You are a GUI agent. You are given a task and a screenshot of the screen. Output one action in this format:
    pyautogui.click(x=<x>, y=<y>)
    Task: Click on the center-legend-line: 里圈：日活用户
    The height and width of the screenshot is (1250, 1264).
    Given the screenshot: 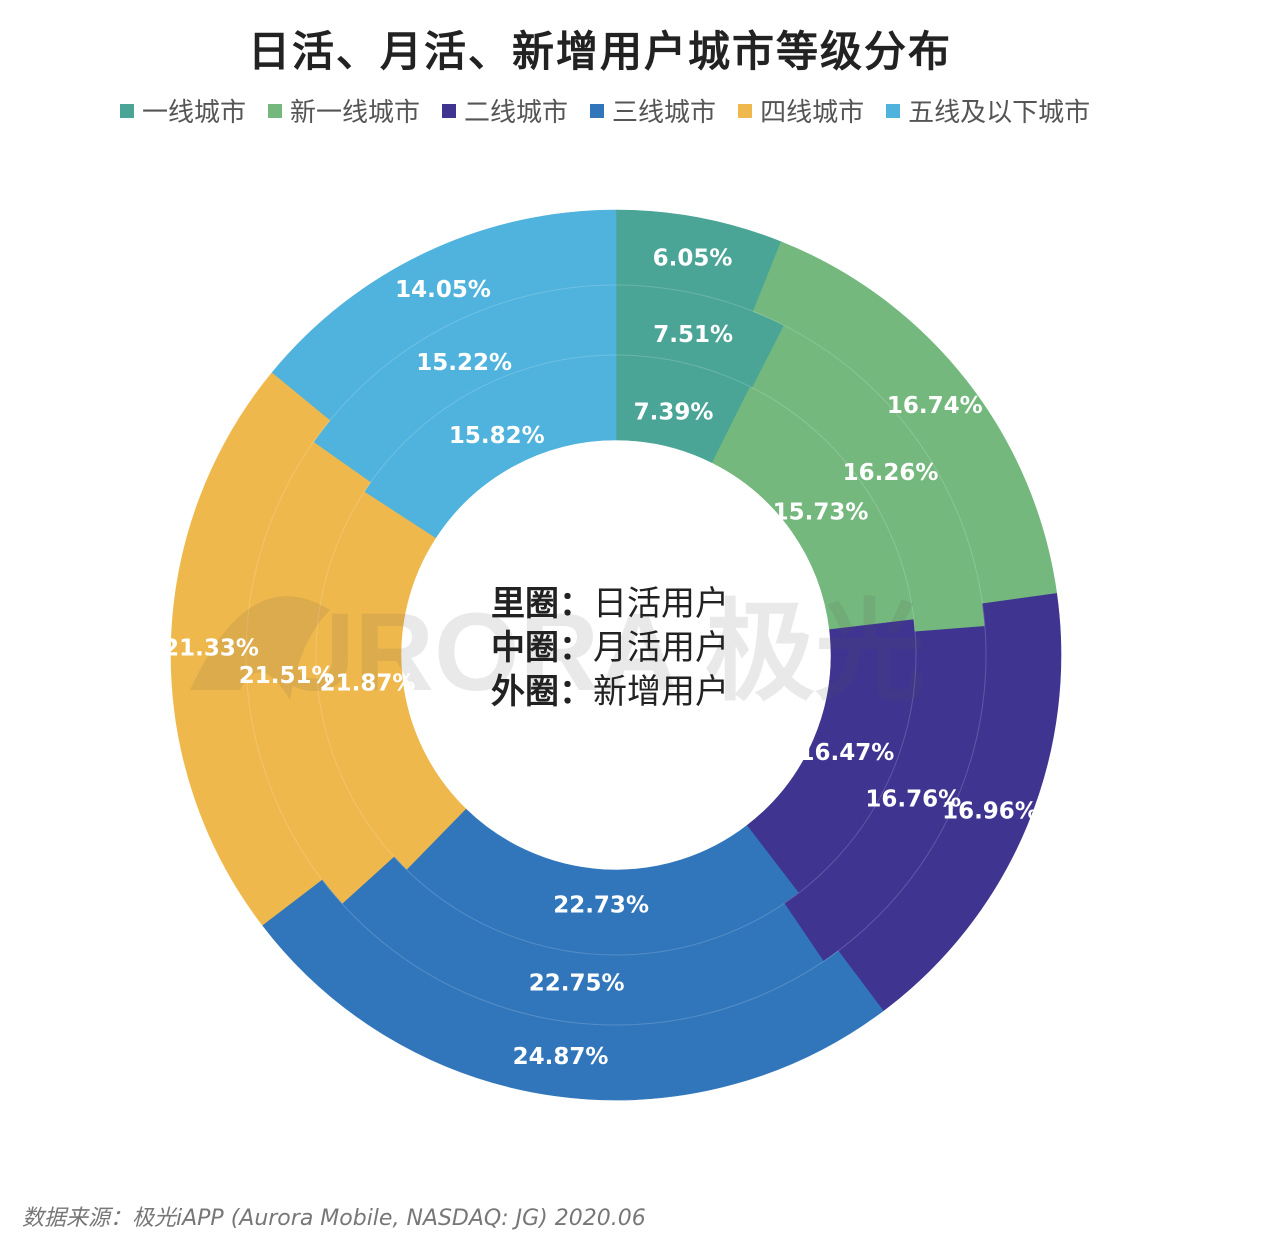 What is the action you would take?
    pyautogui.click(x=610, y=604)
    